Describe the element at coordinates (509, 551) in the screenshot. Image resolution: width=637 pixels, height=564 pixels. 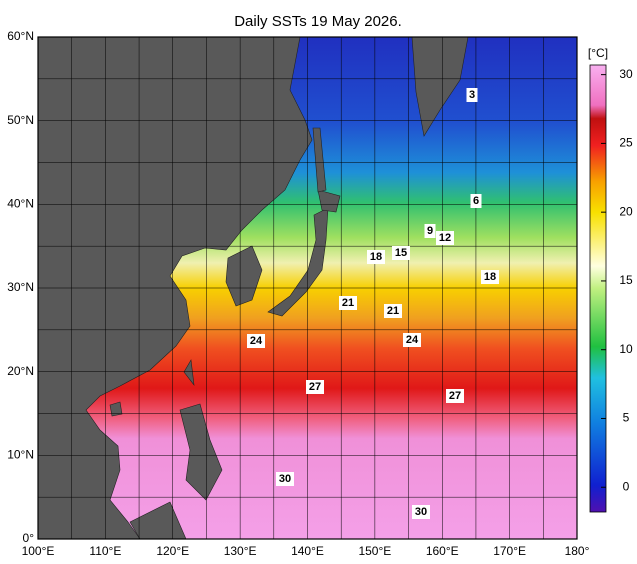
I see `x-tick-label: 170°E` at that location.